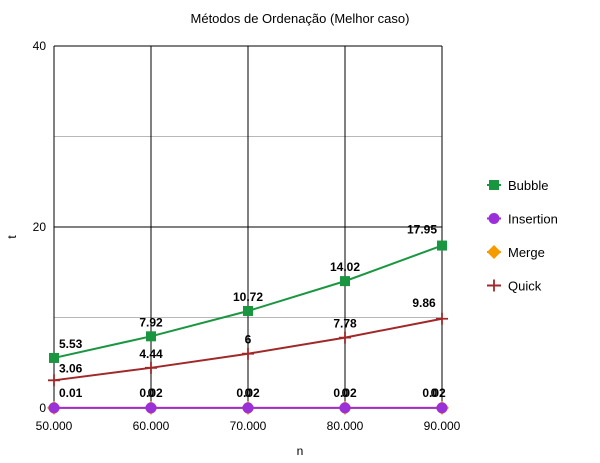  I want to click on insertion-data-label-4: 0, so click(434, 393).